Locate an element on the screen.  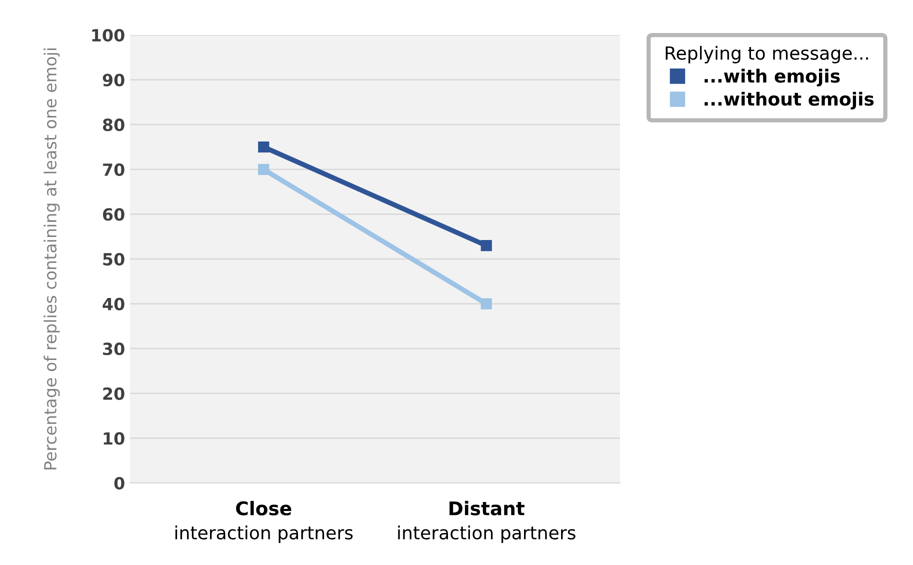
x-tick-label: Distant interaction partners is located at coordinates (487, 522).